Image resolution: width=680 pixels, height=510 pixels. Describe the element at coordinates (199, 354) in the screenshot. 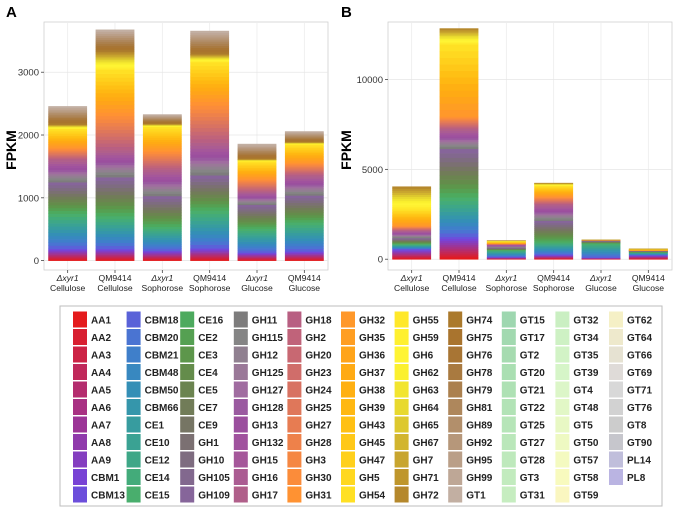

I see `legend-item-ce3: CE3` at that location.